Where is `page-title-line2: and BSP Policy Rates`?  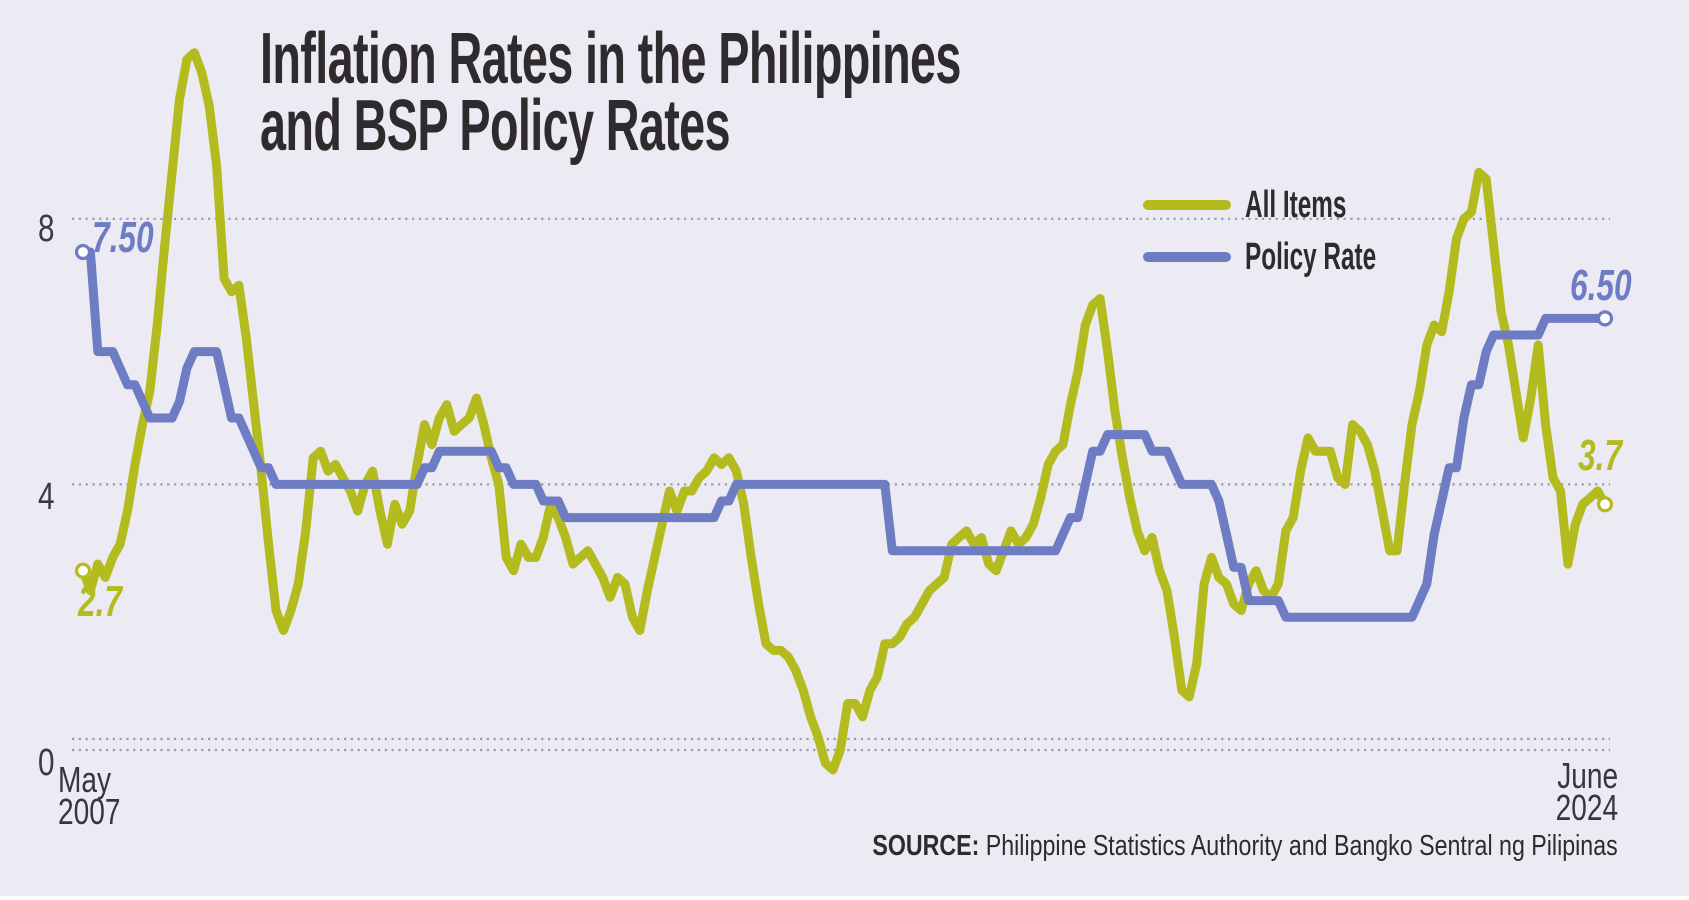 page-title-line2: and BSP Policy Rates is located at coordinates (495, 126).